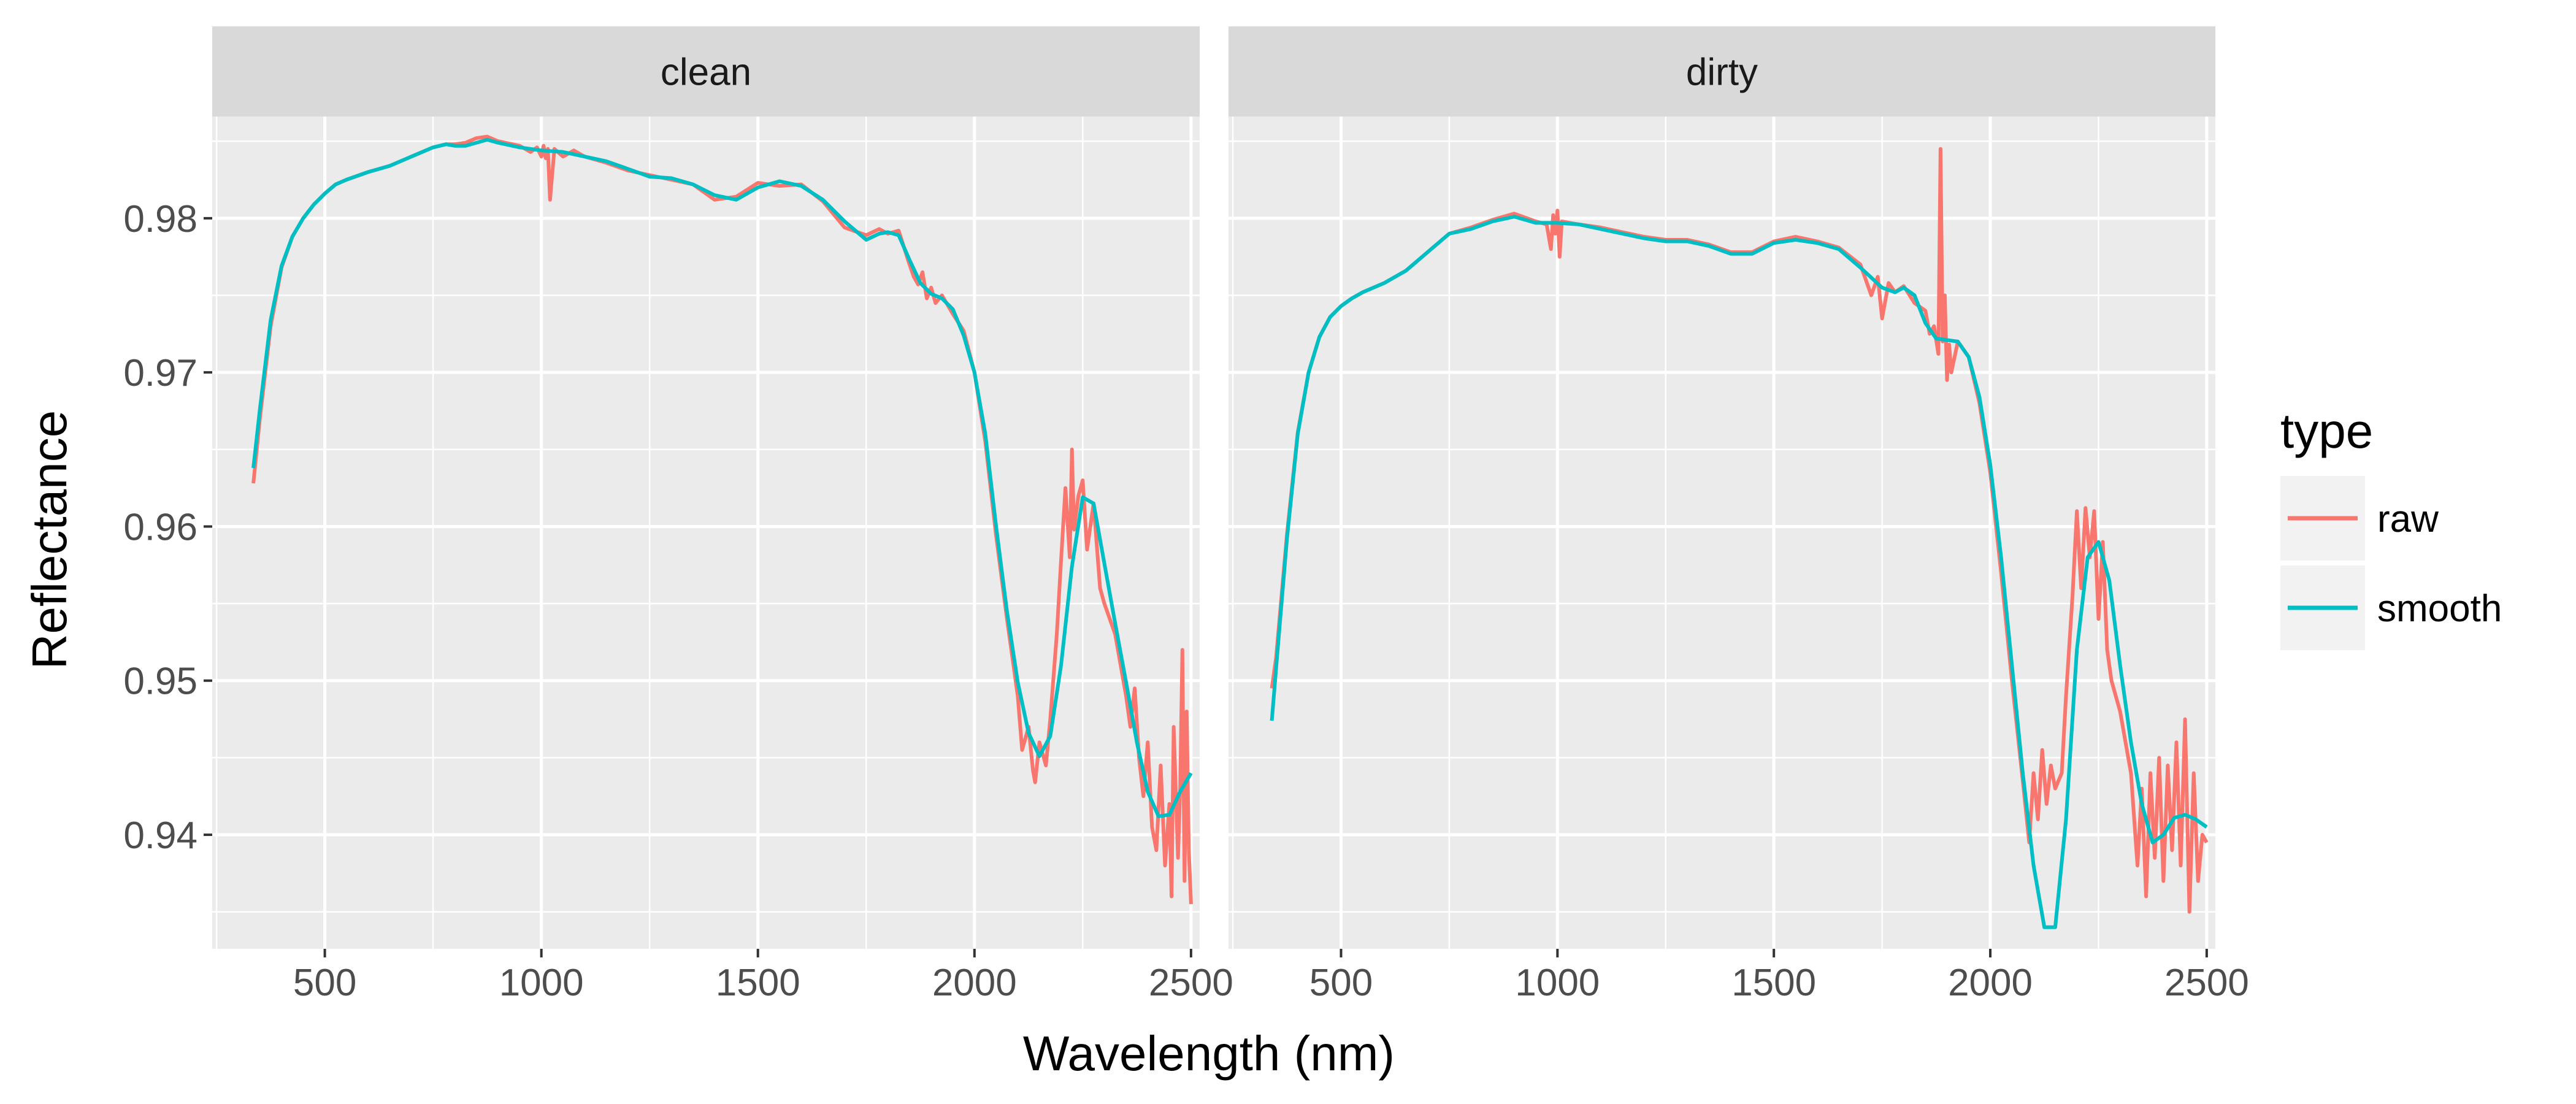 The image size is (2576, 1104). I want to click on y-axis: 0.94 0.95 0.96 0.97 0.98, so click(167, 527).